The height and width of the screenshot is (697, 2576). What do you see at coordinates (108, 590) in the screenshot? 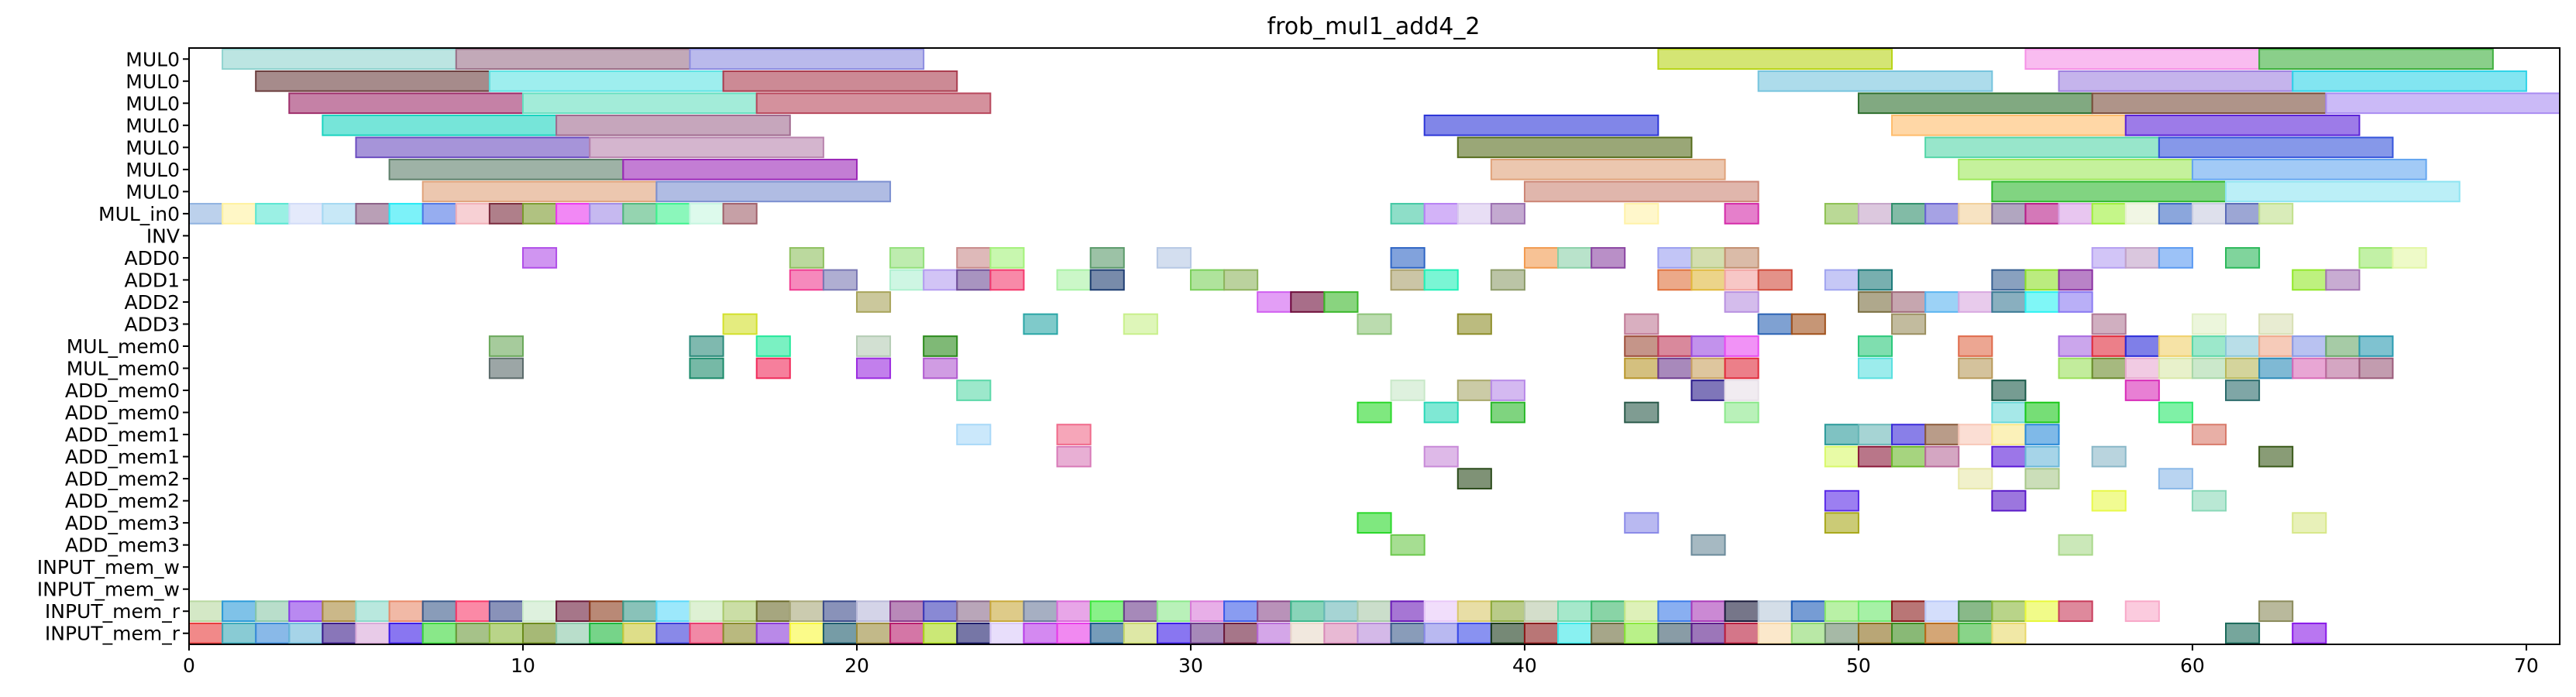
I see `y-tick-label: INPUT_mem_w` at bounding box center [108, 590].